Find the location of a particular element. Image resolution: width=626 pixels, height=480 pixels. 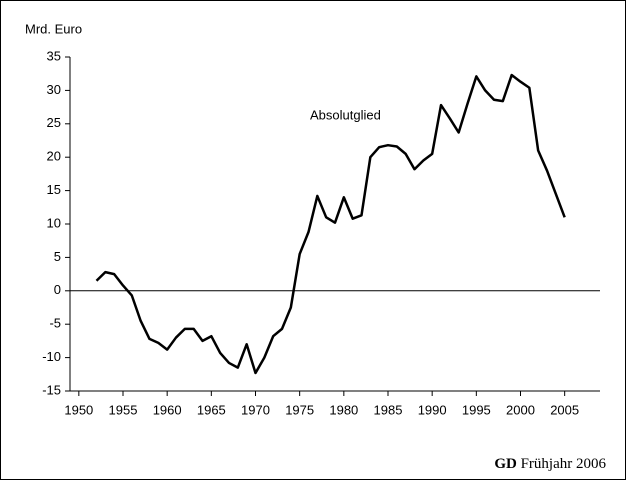

x-tick-label: 2000 is located at coordinates (520, 409).